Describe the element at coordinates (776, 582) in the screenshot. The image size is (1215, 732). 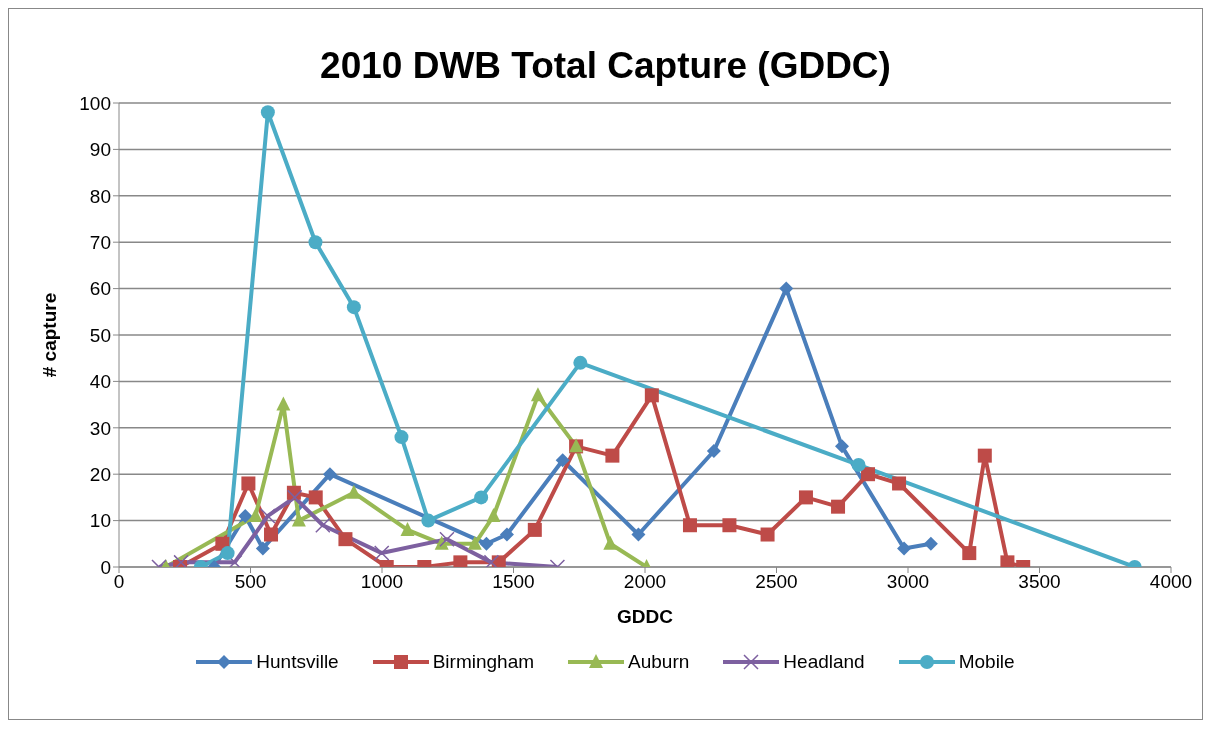
I see `x-tick-label: 2500` at that location.